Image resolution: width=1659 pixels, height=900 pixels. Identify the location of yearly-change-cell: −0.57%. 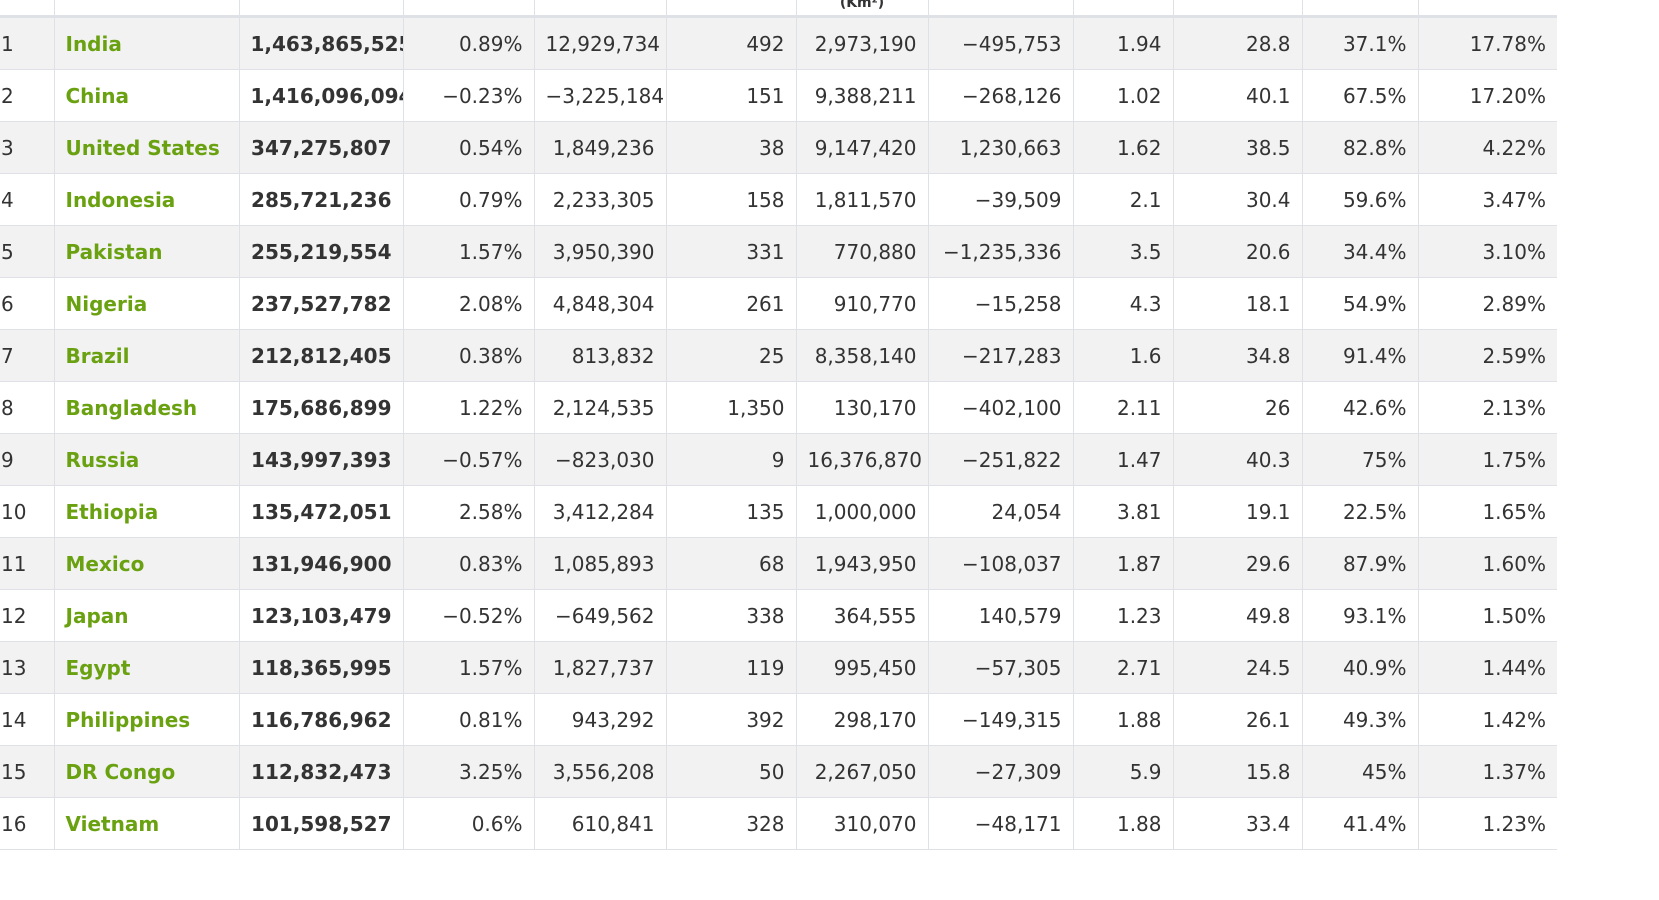
(469, 459).